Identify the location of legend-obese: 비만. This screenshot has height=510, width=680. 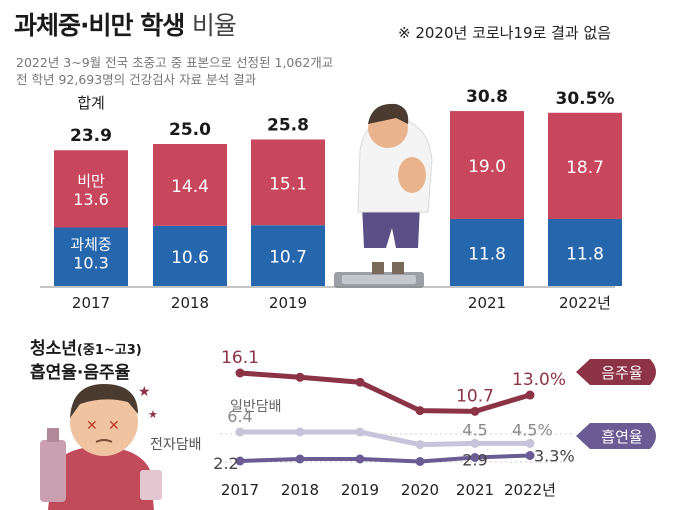
(91, 181).